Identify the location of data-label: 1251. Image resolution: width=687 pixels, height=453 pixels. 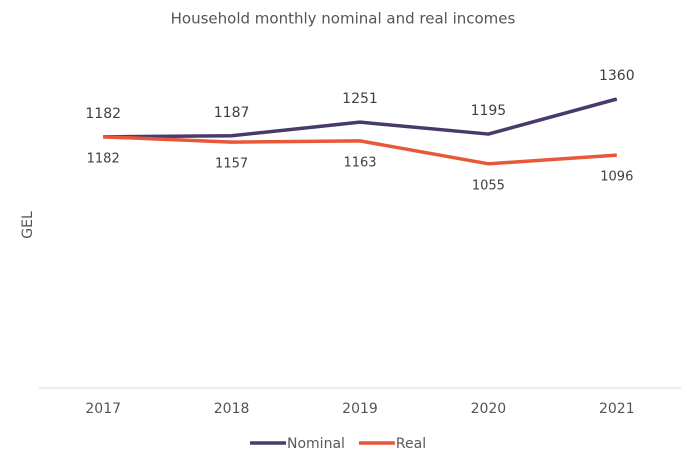
(360, 99).